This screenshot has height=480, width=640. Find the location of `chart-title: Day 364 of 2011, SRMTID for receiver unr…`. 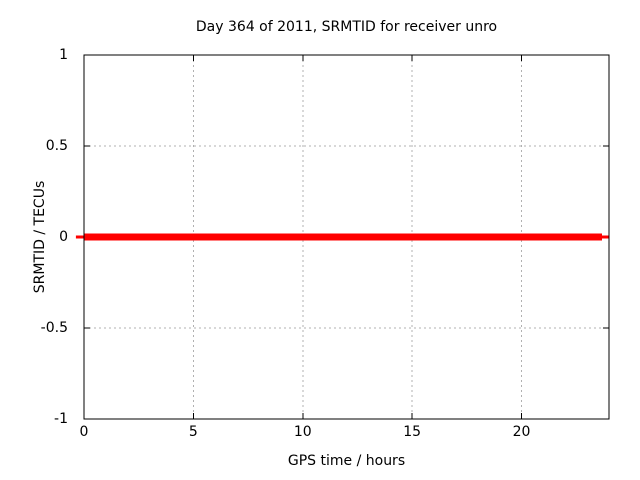

chart-title: Day 364 of 2011, SRMTID for receiver unr… is located at coordinates (346, 27).